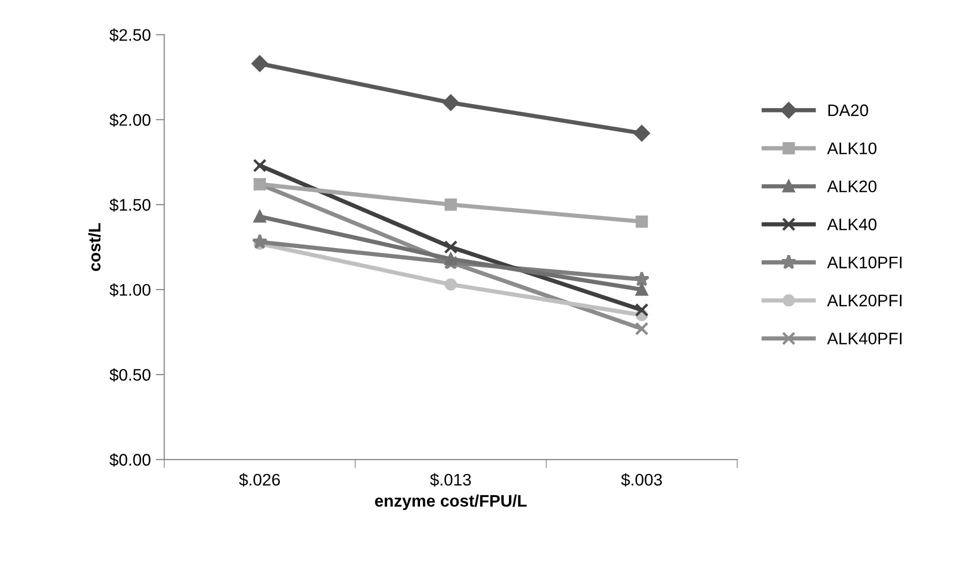 This screenshot has height=578, width=955. I want to click on x-axis-title: enzyme cost/FPU/L, so click(451, 502).